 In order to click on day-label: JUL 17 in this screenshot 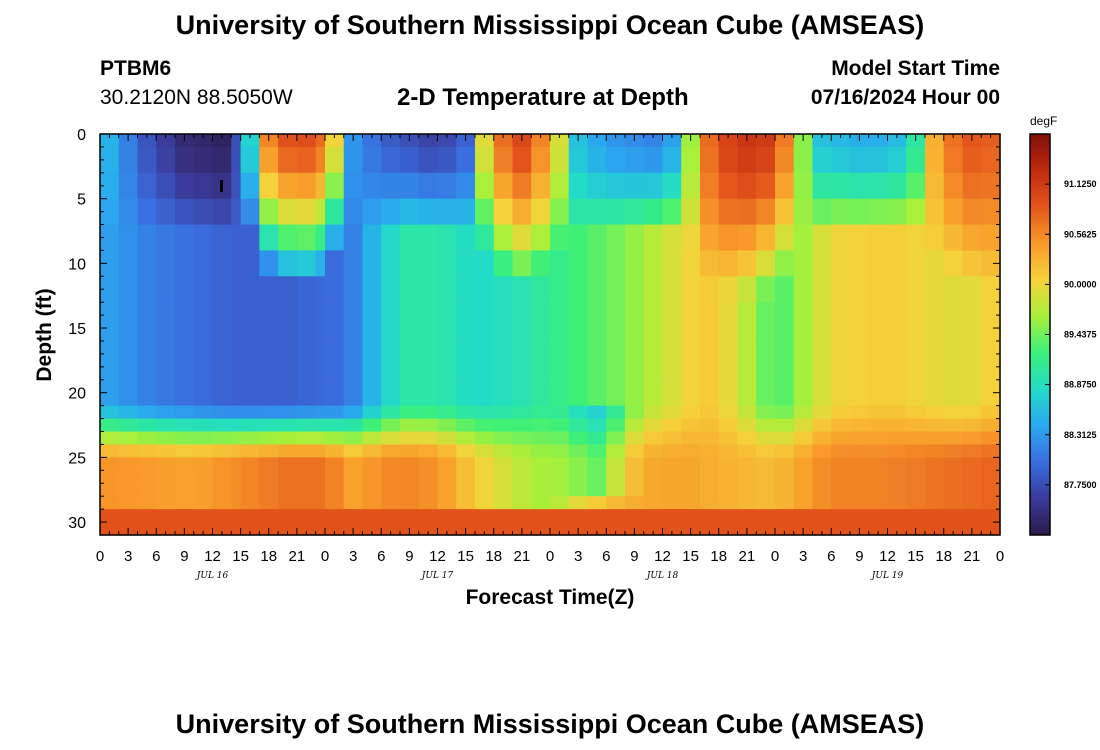, I will do `click(437, 576)`.